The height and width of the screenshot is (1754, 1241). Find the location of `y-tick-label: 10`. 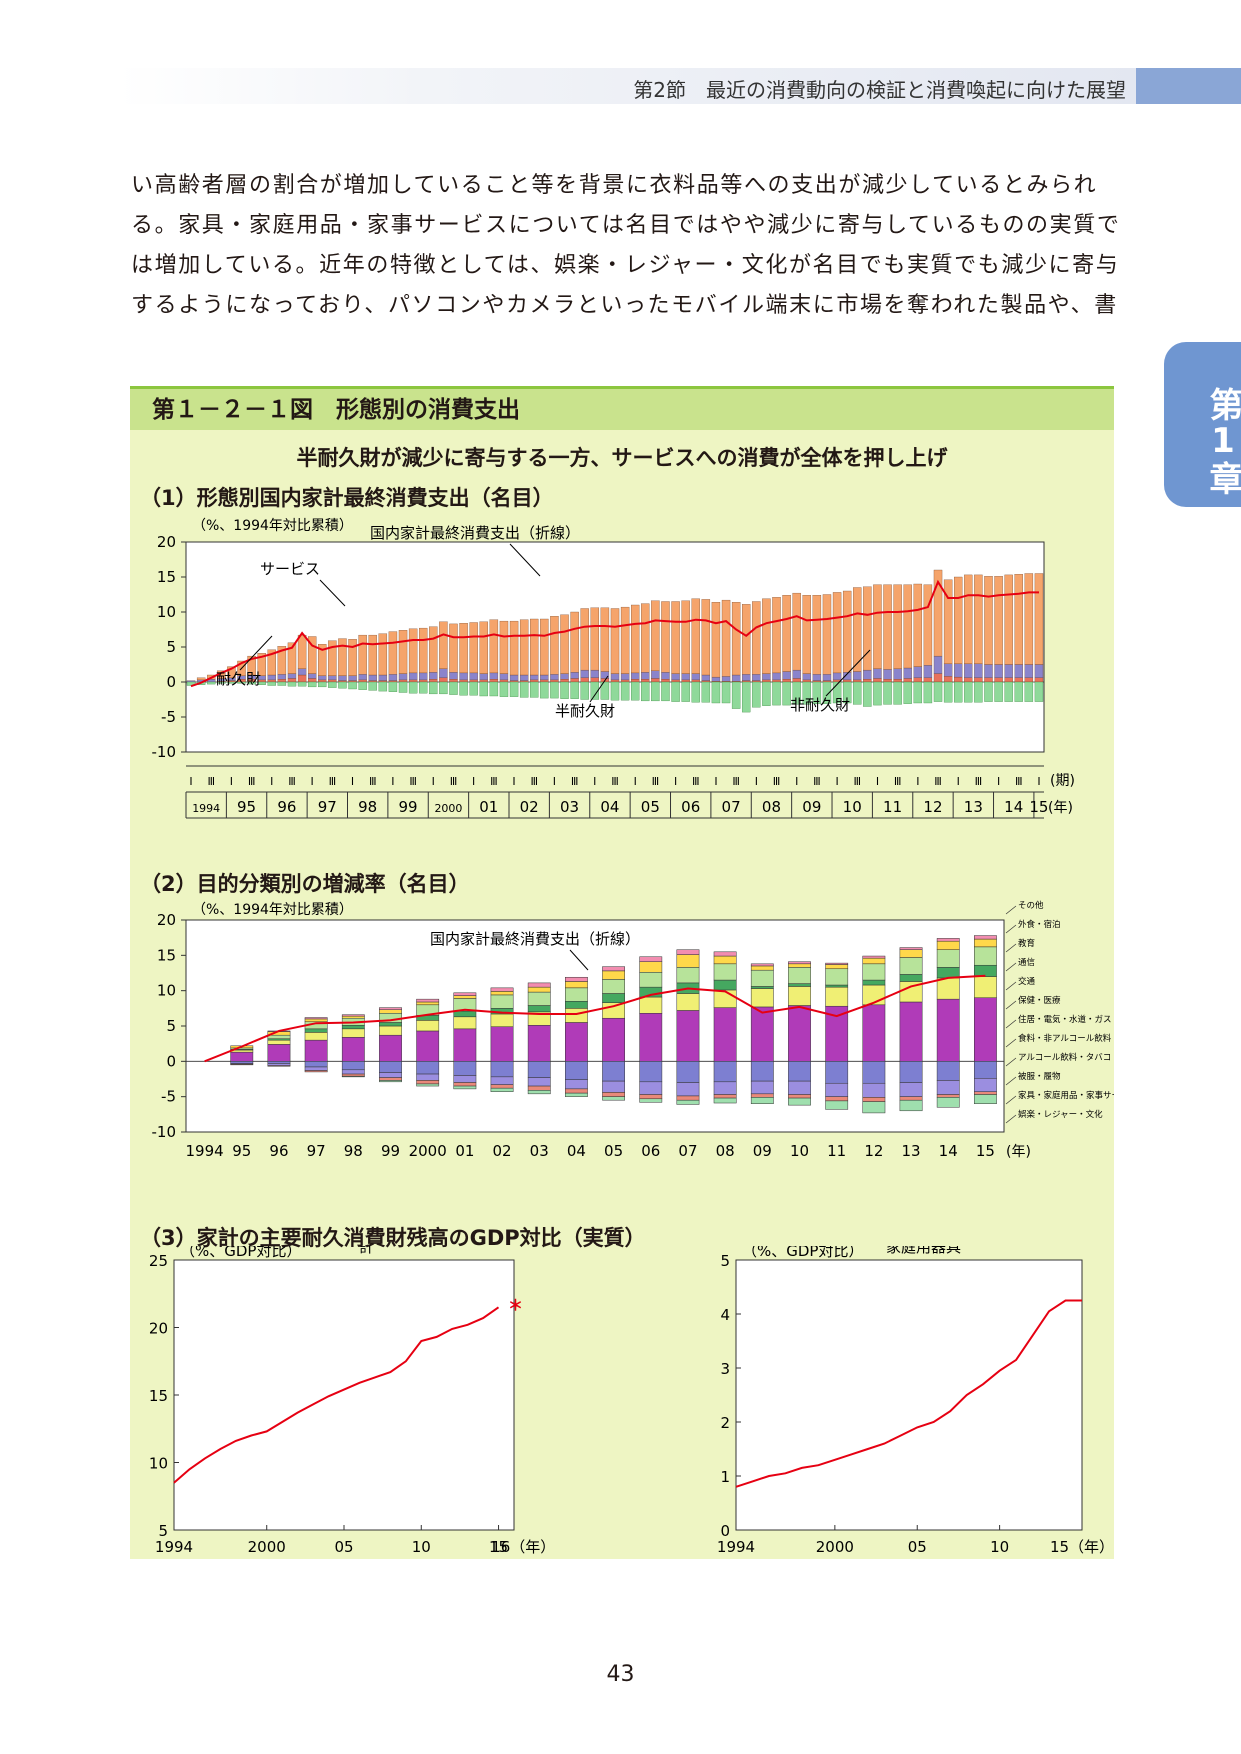

y-tick-label: 10 is located at coordinates (158, 1464).